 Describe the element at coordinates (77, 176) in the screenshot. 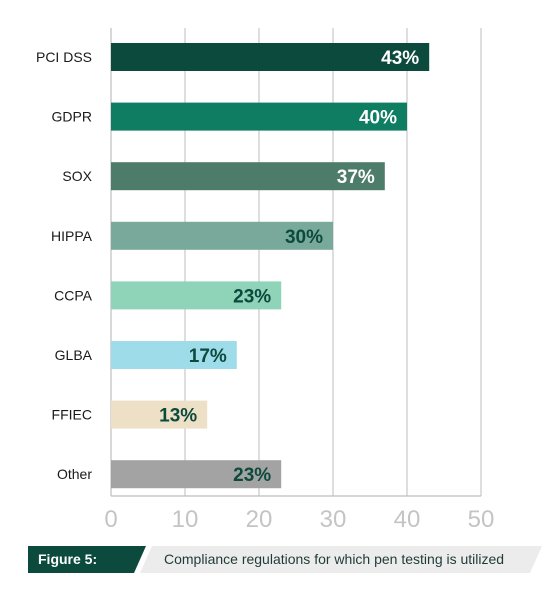

I see `category-label: SOX` at that location.